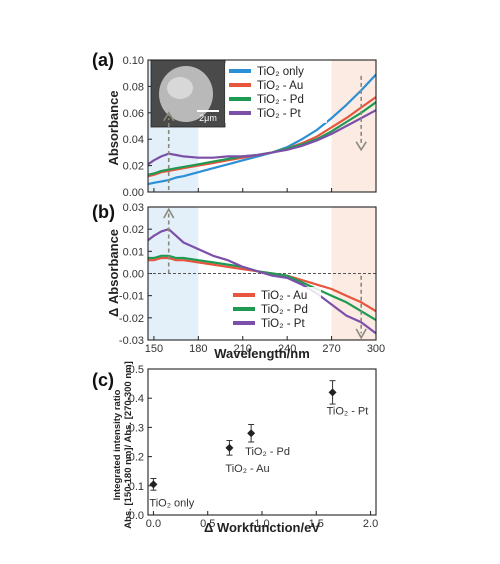  I want to click on panel-b-frame, so click(262, 273).